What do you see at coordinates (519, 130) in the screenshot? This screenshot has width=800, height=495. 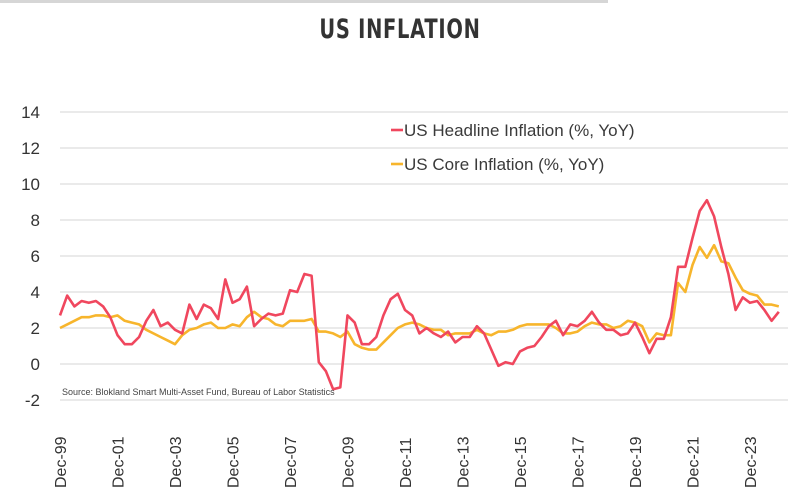 I see `legend-label: US Headline Inflation (%, YoY)` at bounding box center [519, 130].